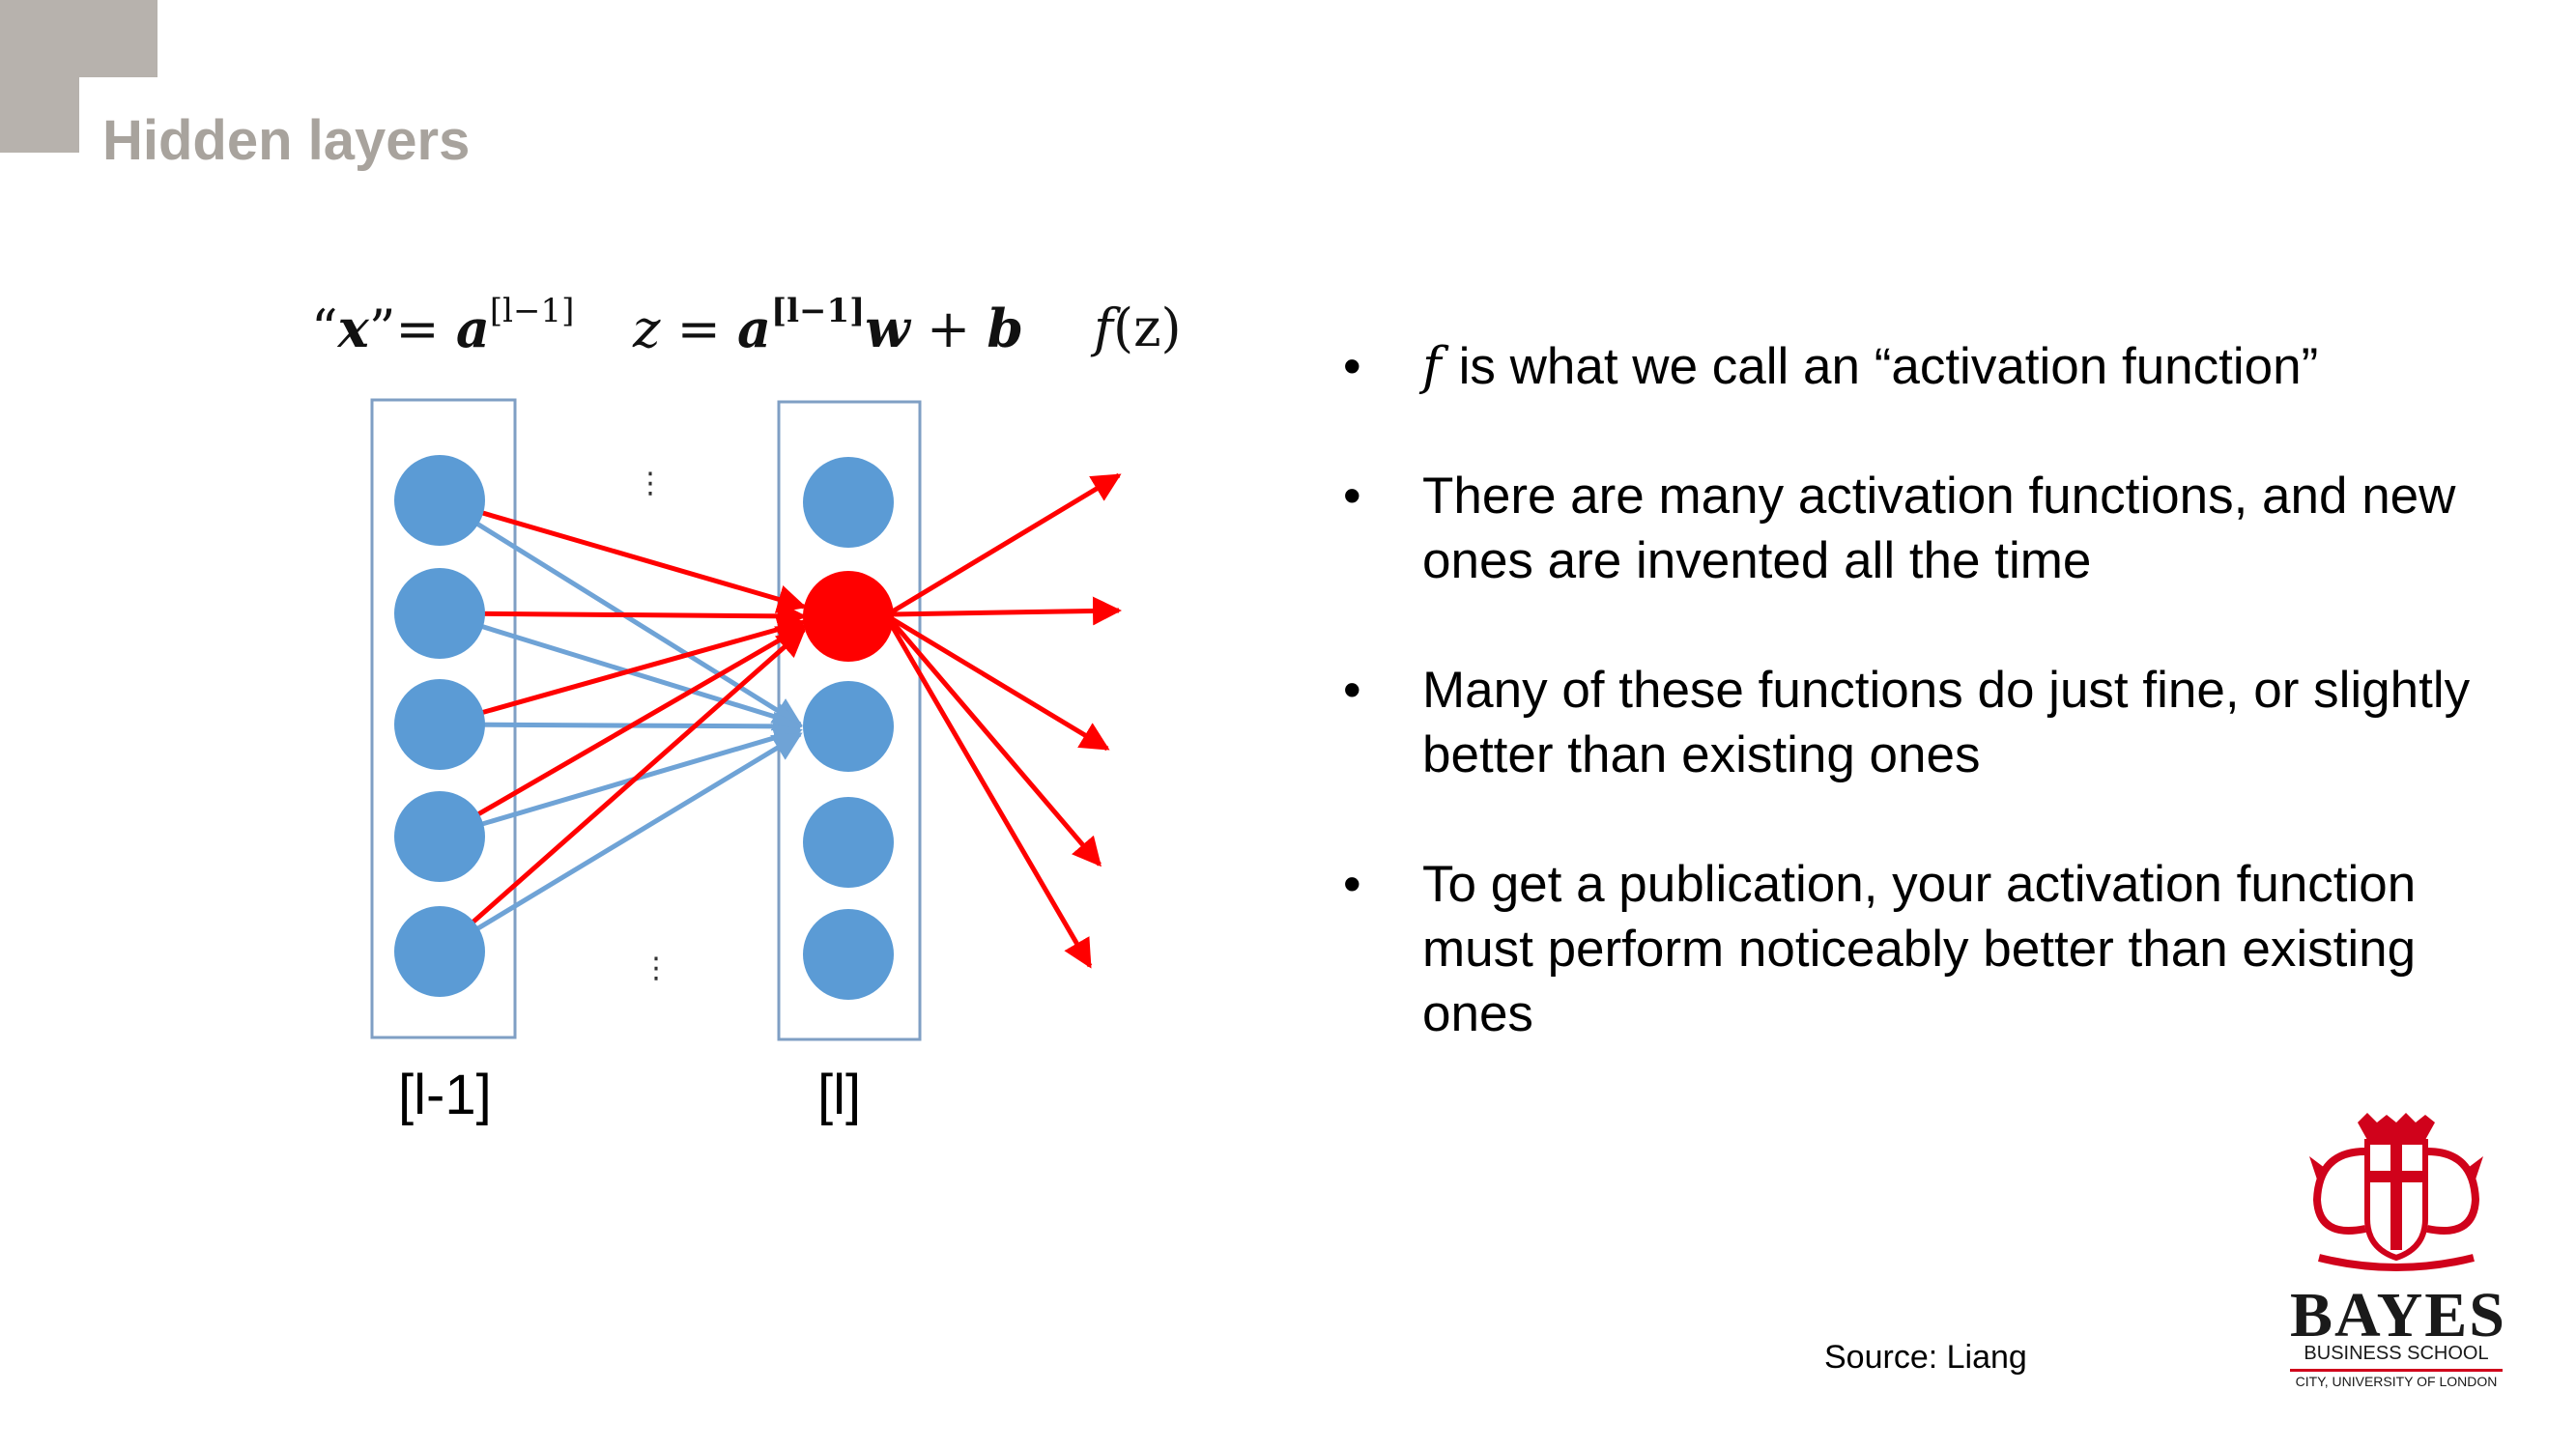 This screenshot has width=2576, height=1449. Describe the element at coordinates (1005, 720) in the screenshot. I see `output-arrows` at that location.